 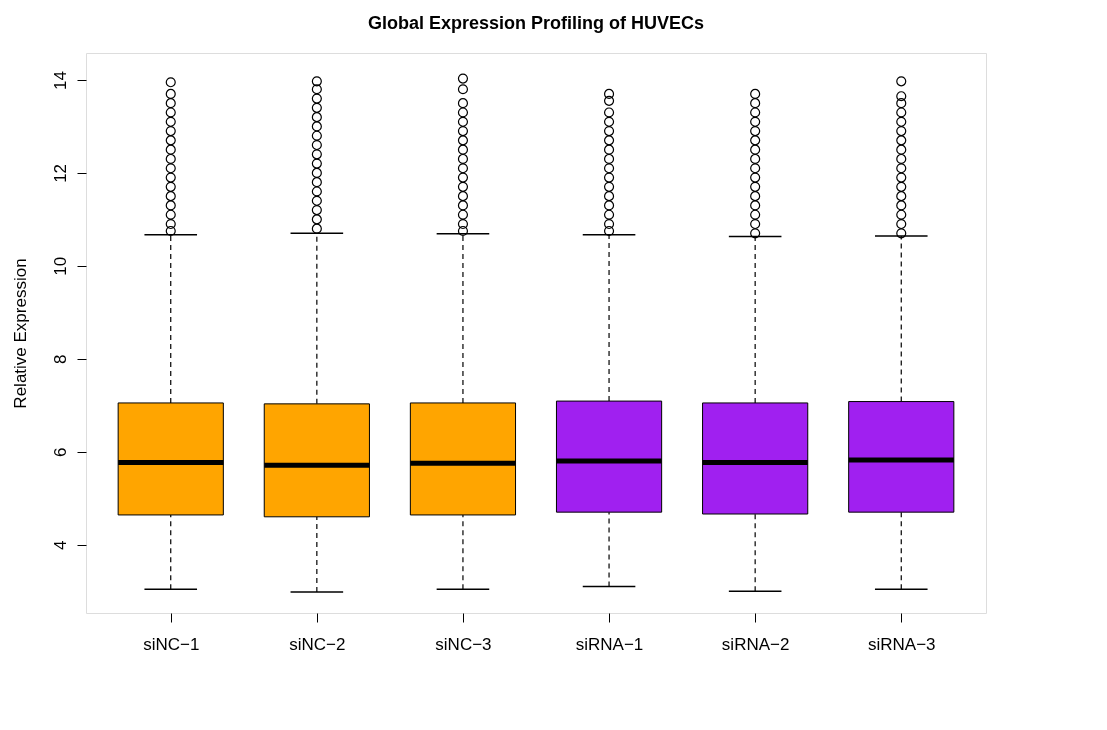 I want to click on x-tick-label: siNC−3, so click(x=463, y=644).